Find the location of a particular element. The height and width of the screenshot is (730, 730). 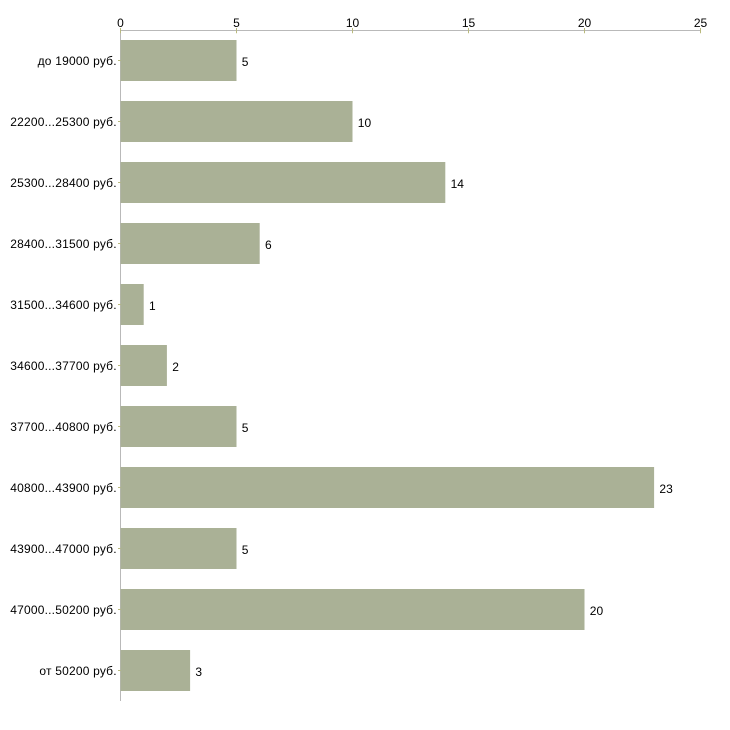

svg-text: 25 is located at coordinates (701, 23).